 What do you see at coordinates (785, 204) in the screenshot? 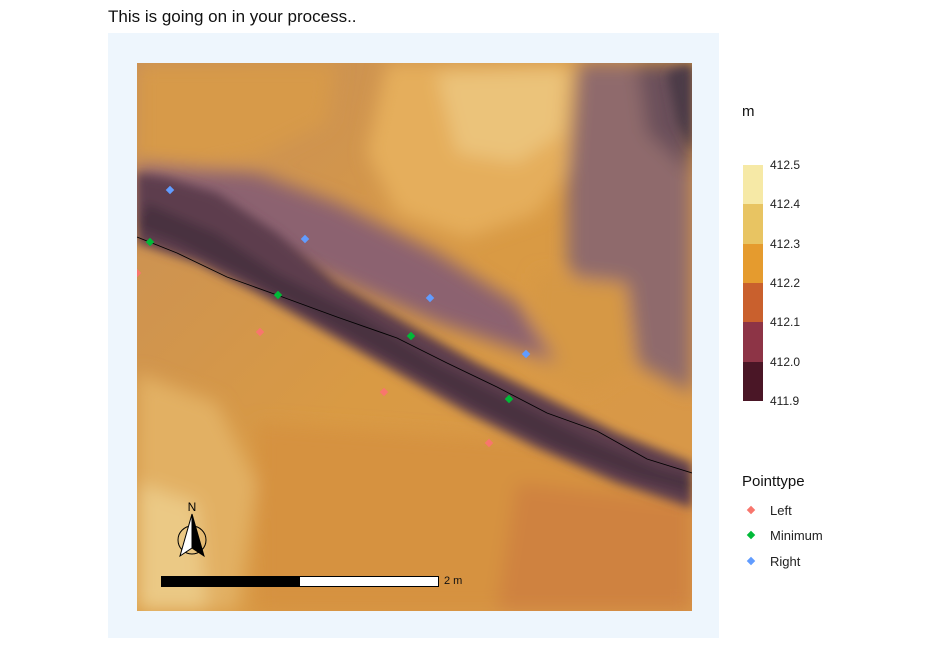
I see `colorbar-tick-label: 412.4` at bounding box center [785, 204].